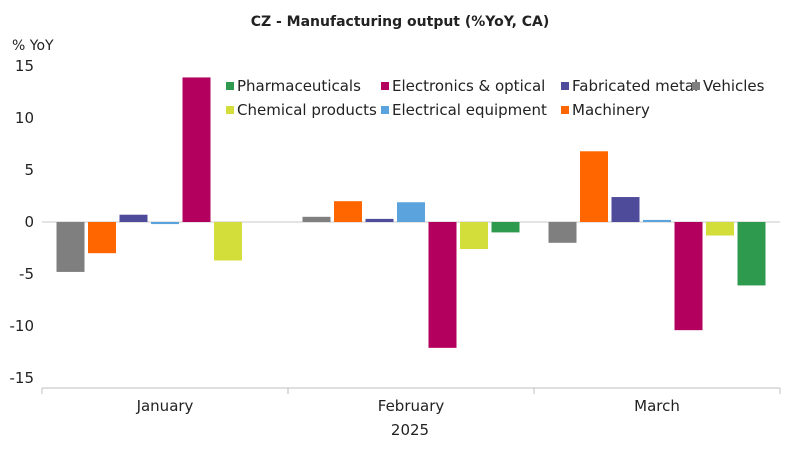 This screenshot has width=800, height=450. What do you see at coordinates (411, 390) in the screenshot?
I see `x-axis` at bounding box center [411, 390].